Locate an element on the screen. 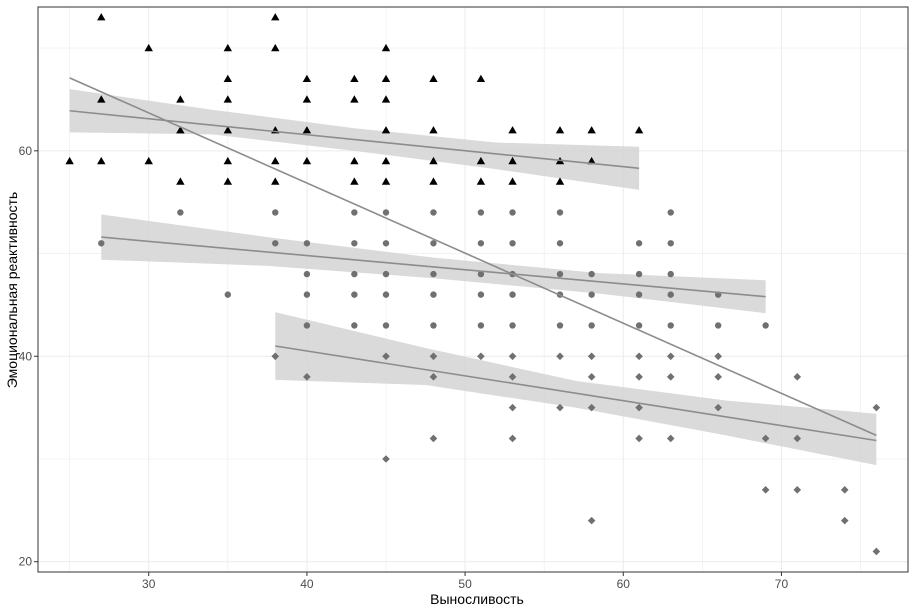  x-axis-title: Выносливость is located at coordinates (477, 599).